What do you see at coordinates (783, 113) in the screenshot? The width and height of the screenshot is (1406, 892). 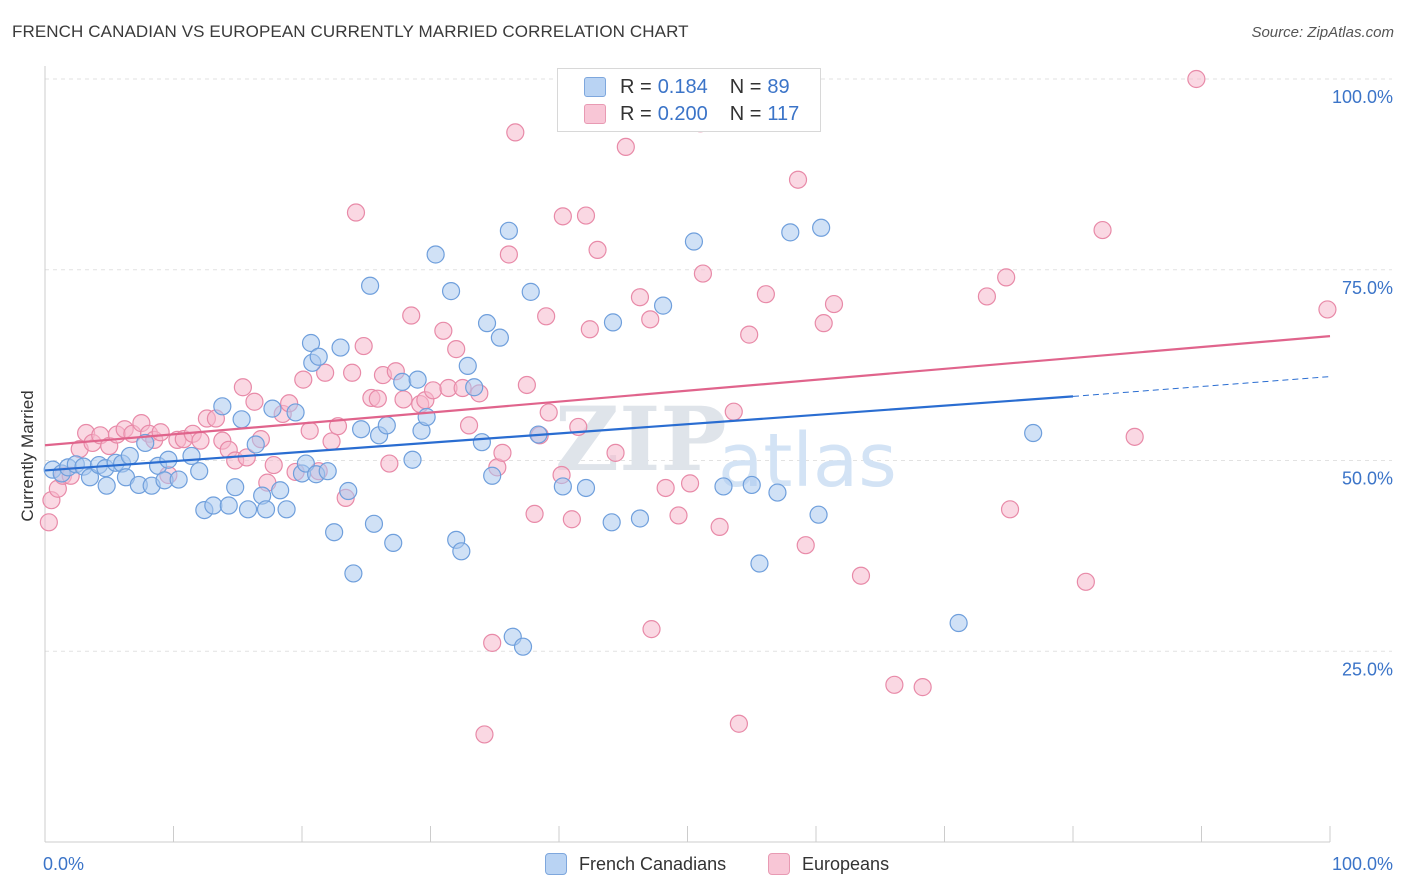 I see `legend-n-value: 117` at bounding box center [783, 113].